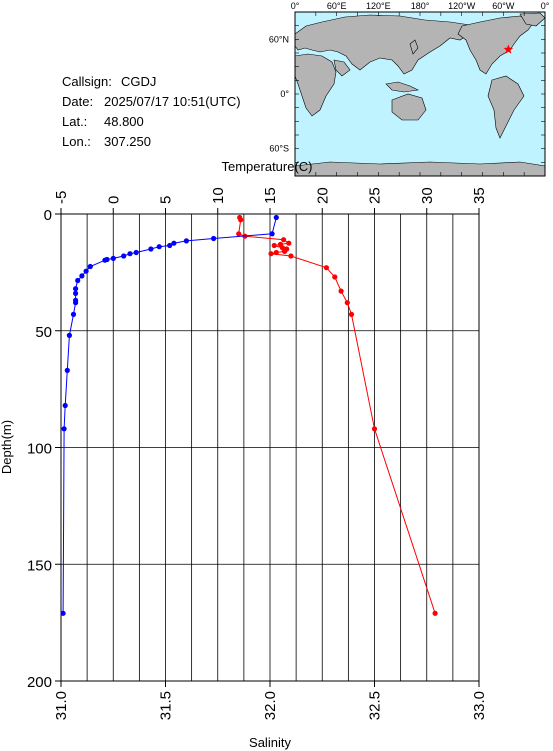  What do you see at coordinates (270, 742) in the screenshot?
I see `salinity-axis-title: Salinity` at bounding box center [270, 742].